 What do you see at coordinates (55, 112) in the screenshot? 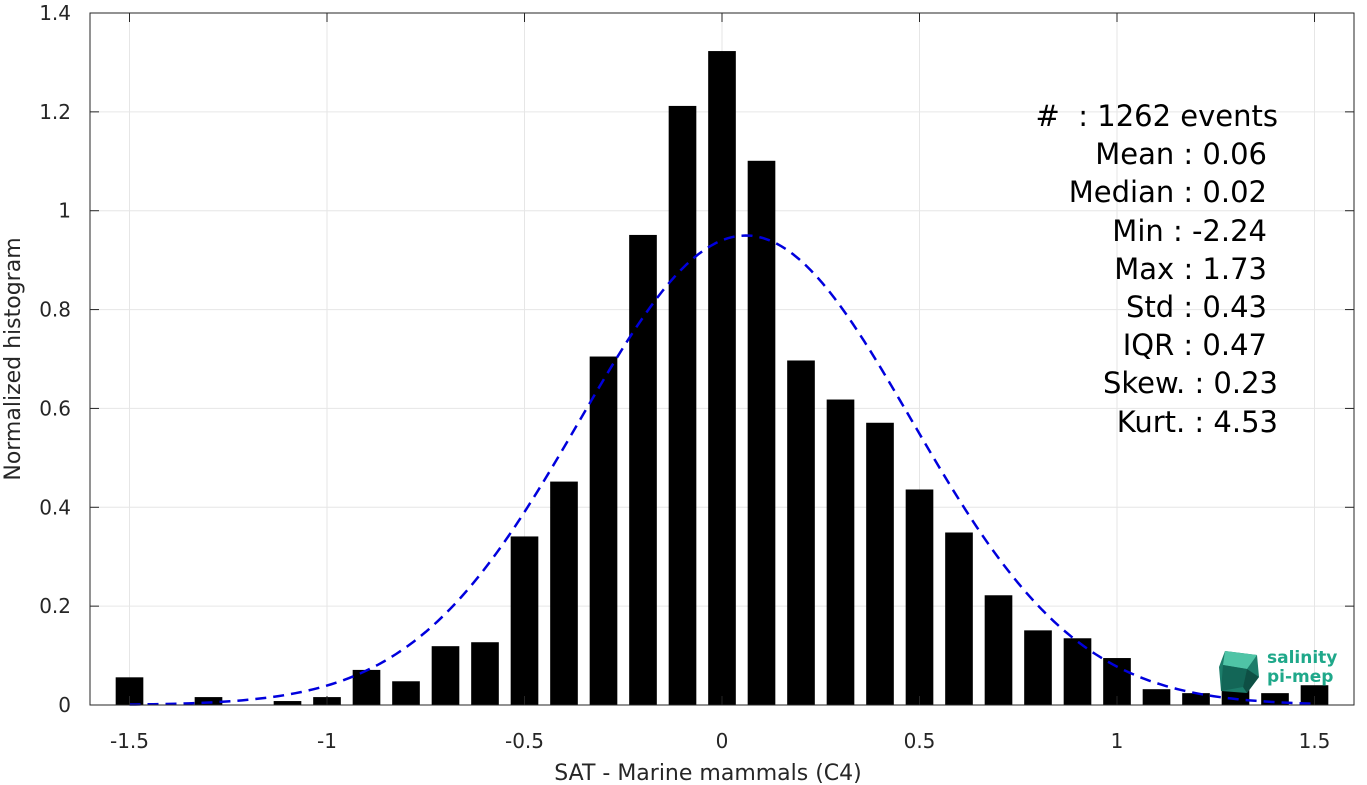
I see `y-tick-label: 1.2` at bounding box center [55, 112].